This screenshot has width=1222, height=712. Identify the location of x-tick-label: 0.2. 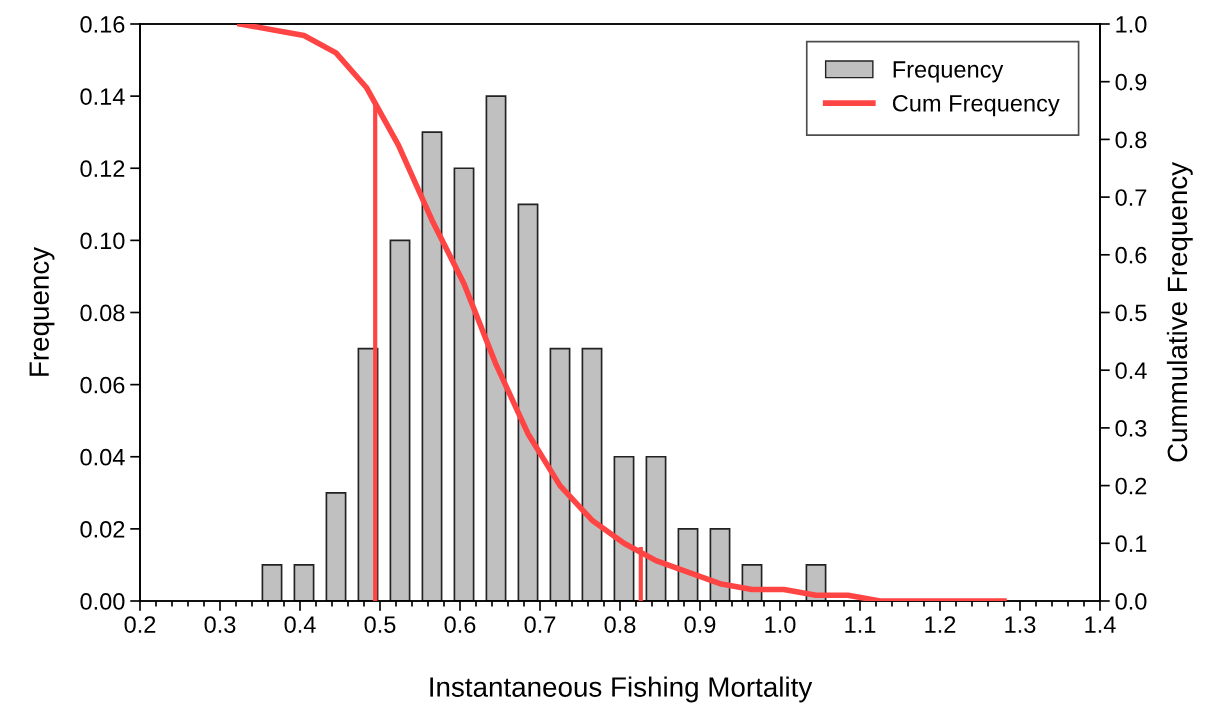
(140, 624).